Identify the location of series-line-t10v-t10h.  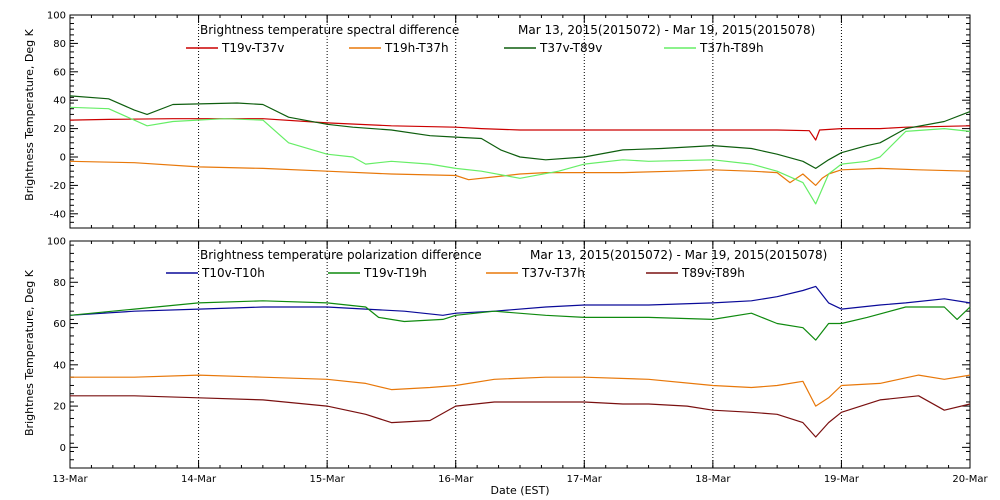
(520, 300).